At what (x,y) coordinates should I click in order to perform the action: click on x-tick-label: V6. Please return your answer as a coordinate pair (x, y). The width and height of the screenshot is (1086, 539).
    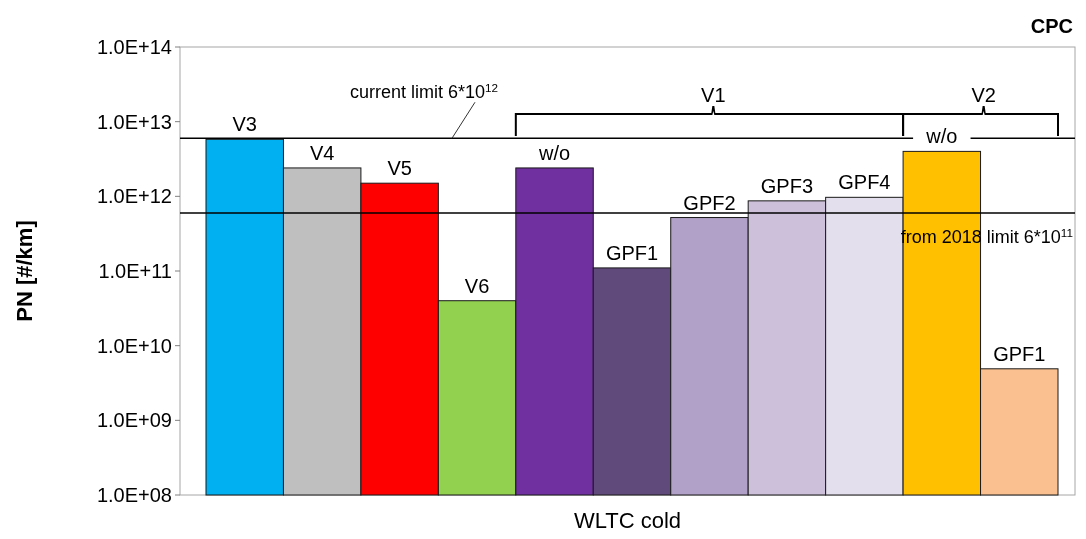
    Looking at the image, I should click on (477, 285).